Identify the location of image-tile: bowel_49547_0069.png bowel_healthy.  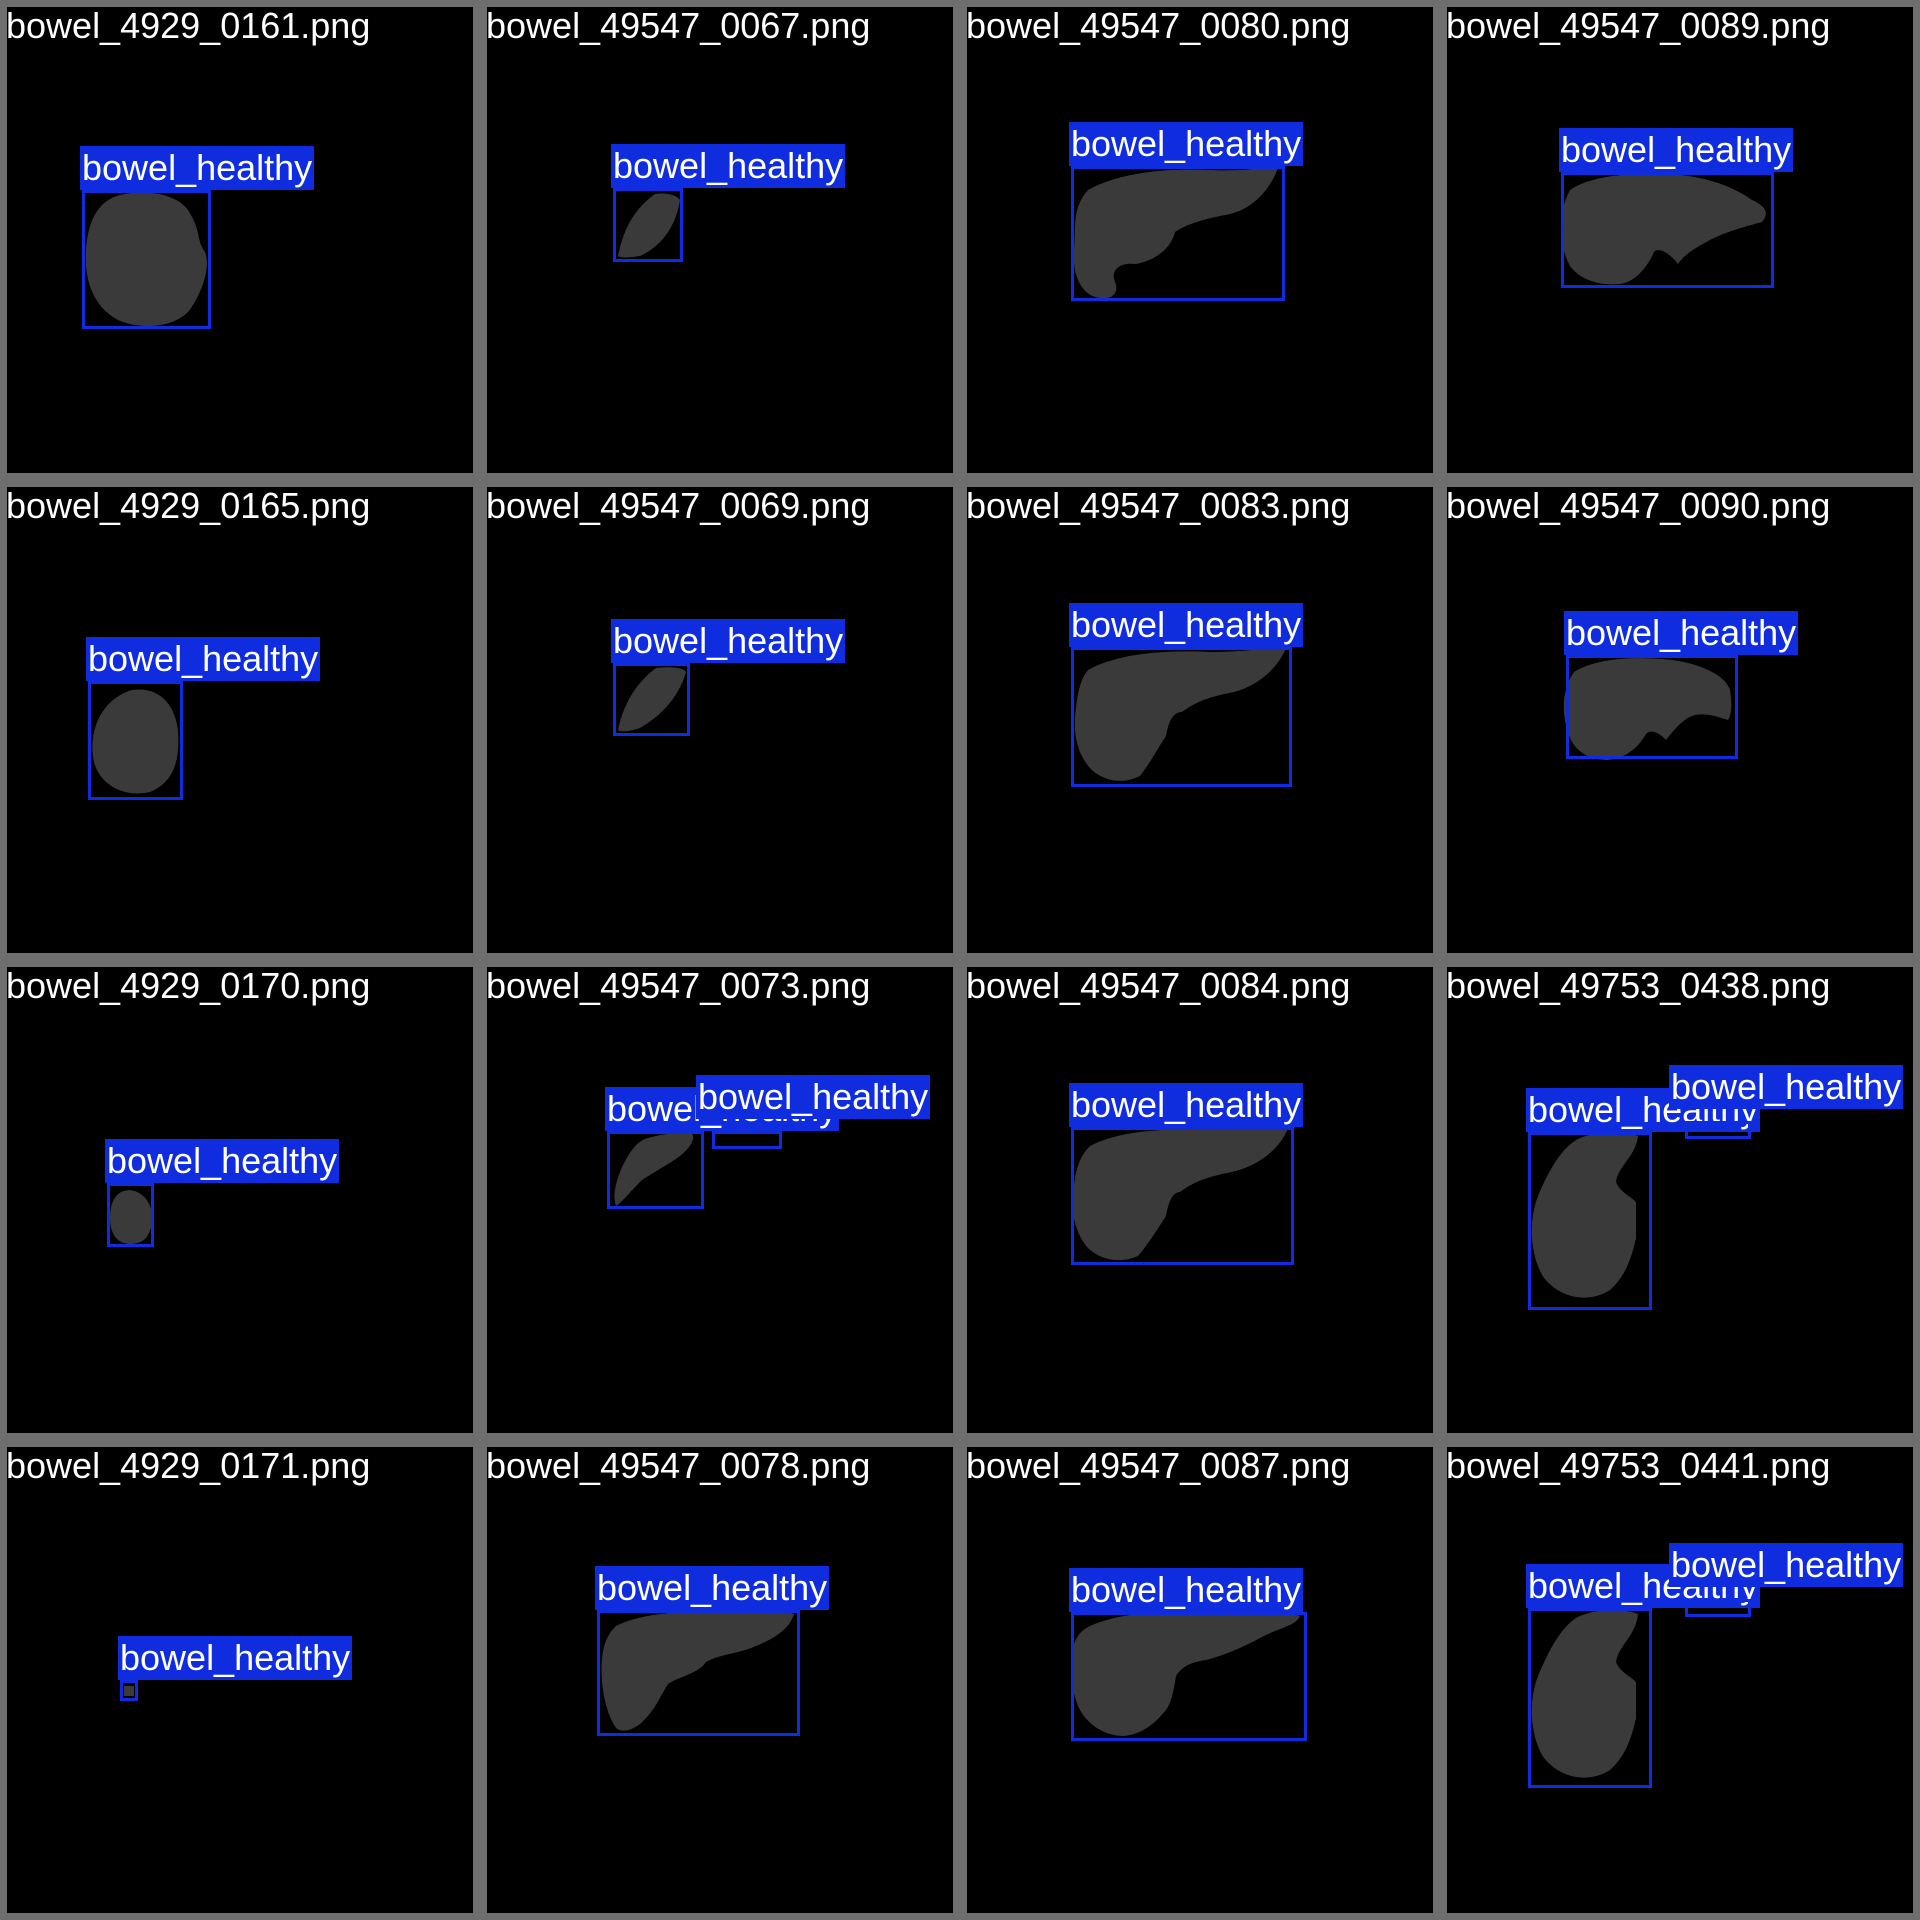
(720, 720).